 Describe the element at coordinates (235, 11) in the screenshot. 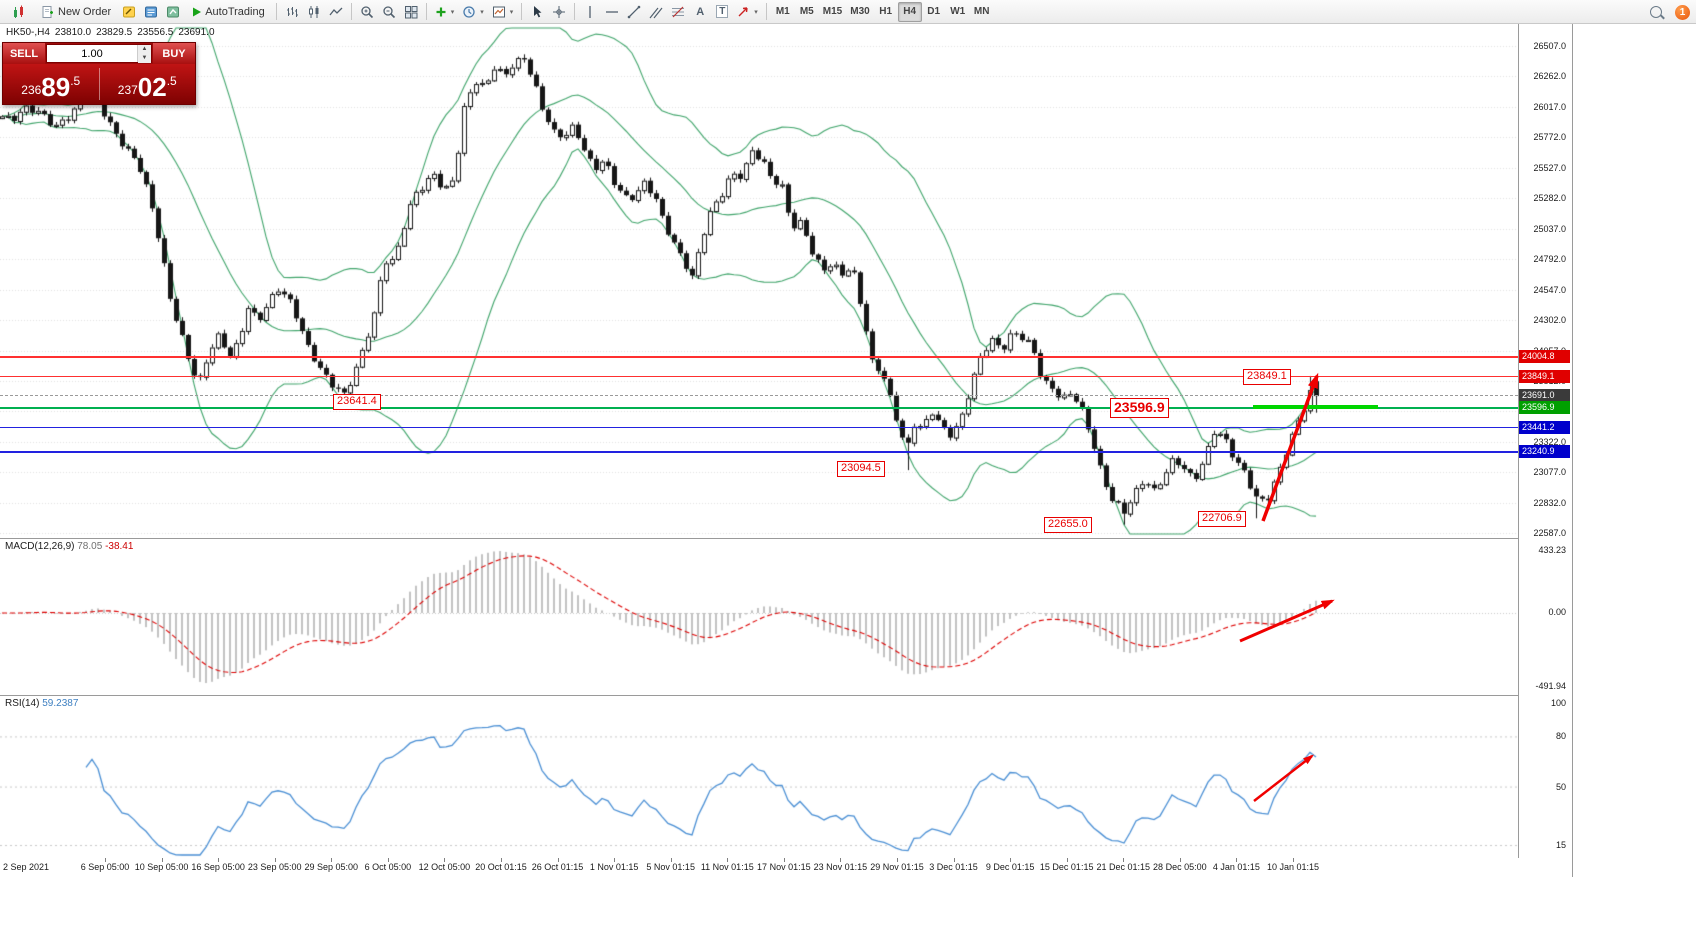

I see `autotrading-label: AutoTrading` at that location.